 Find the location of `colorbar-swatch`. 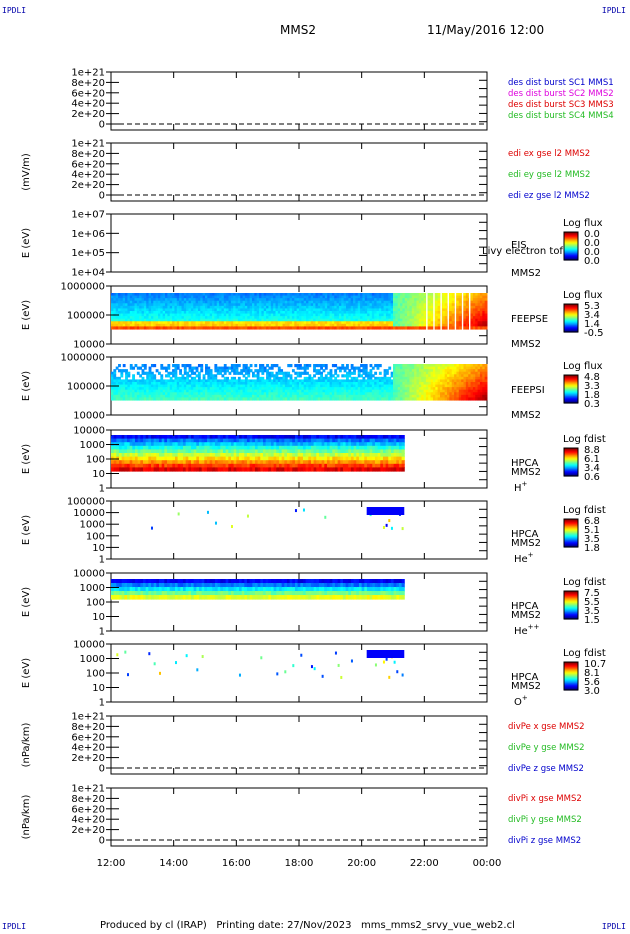

colorbar-swatch is located at coordinates (571, 321).